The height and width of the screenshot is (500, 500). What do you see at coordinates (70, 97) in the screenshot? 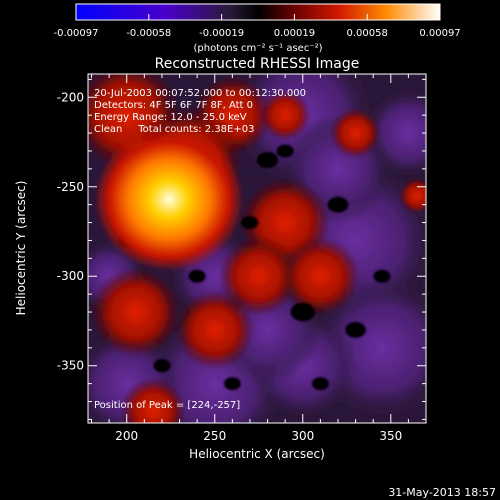
I see `y-tick-label: -200` at bounding box center [70, 97].